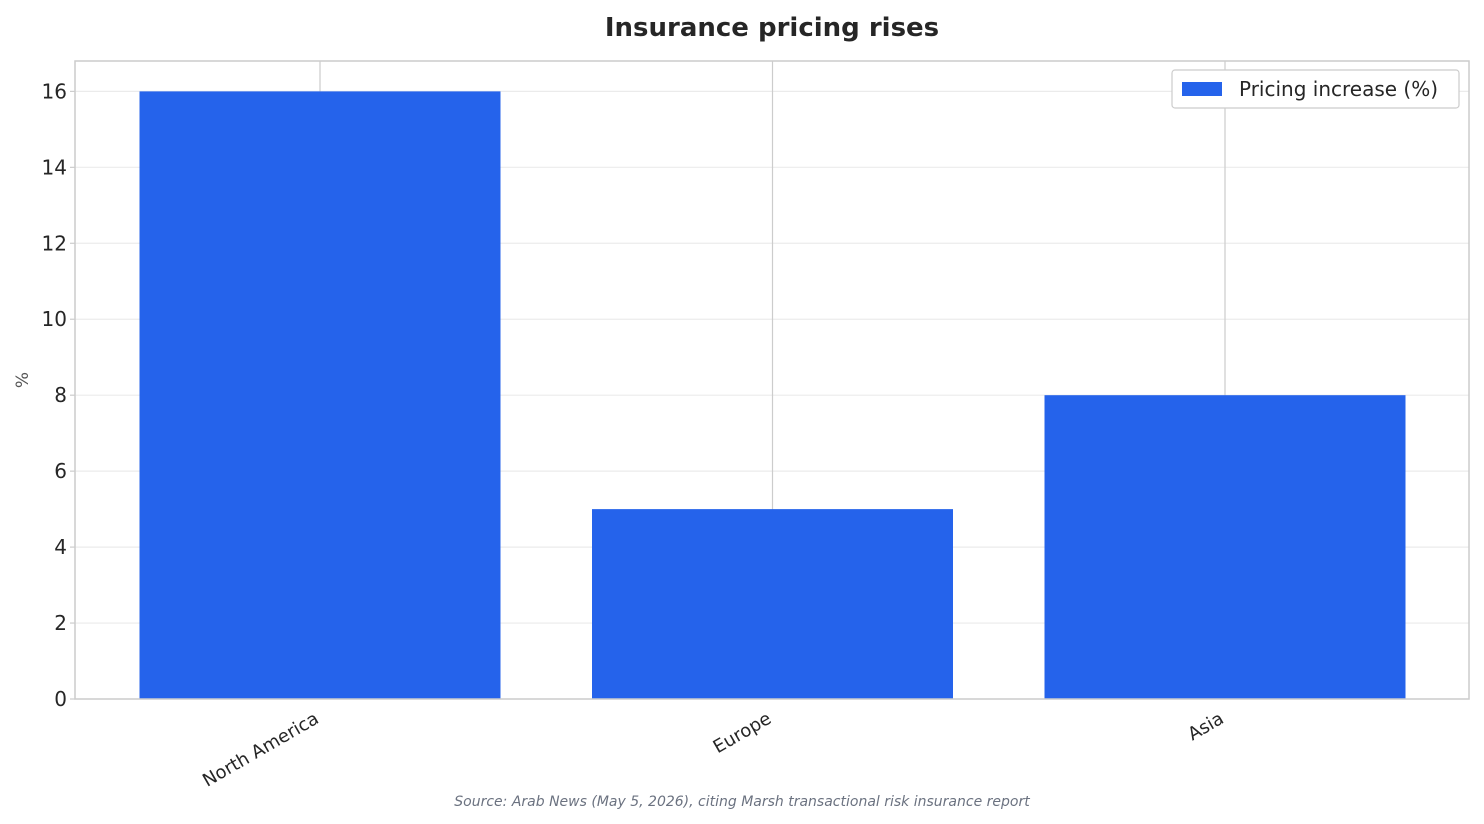  Describe the element at coordinates (54, 319) in the screenshot. I see `y-tick-label: 10` at that location.